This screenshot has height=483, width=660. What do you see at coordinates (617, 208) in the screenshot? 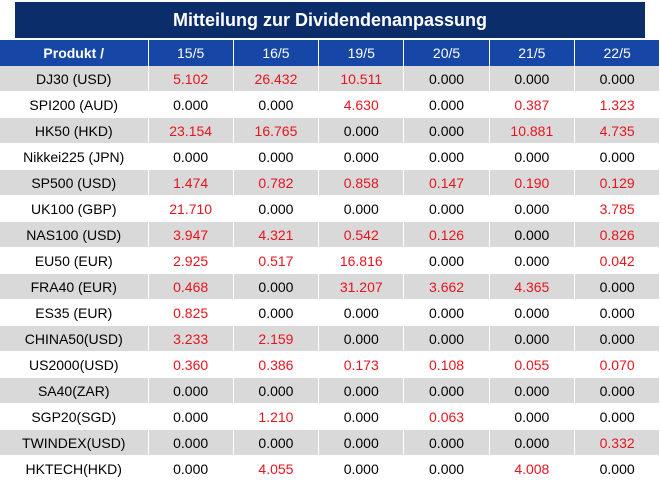
I see `value-cell: 3.785` at bounding box center [617, 208].